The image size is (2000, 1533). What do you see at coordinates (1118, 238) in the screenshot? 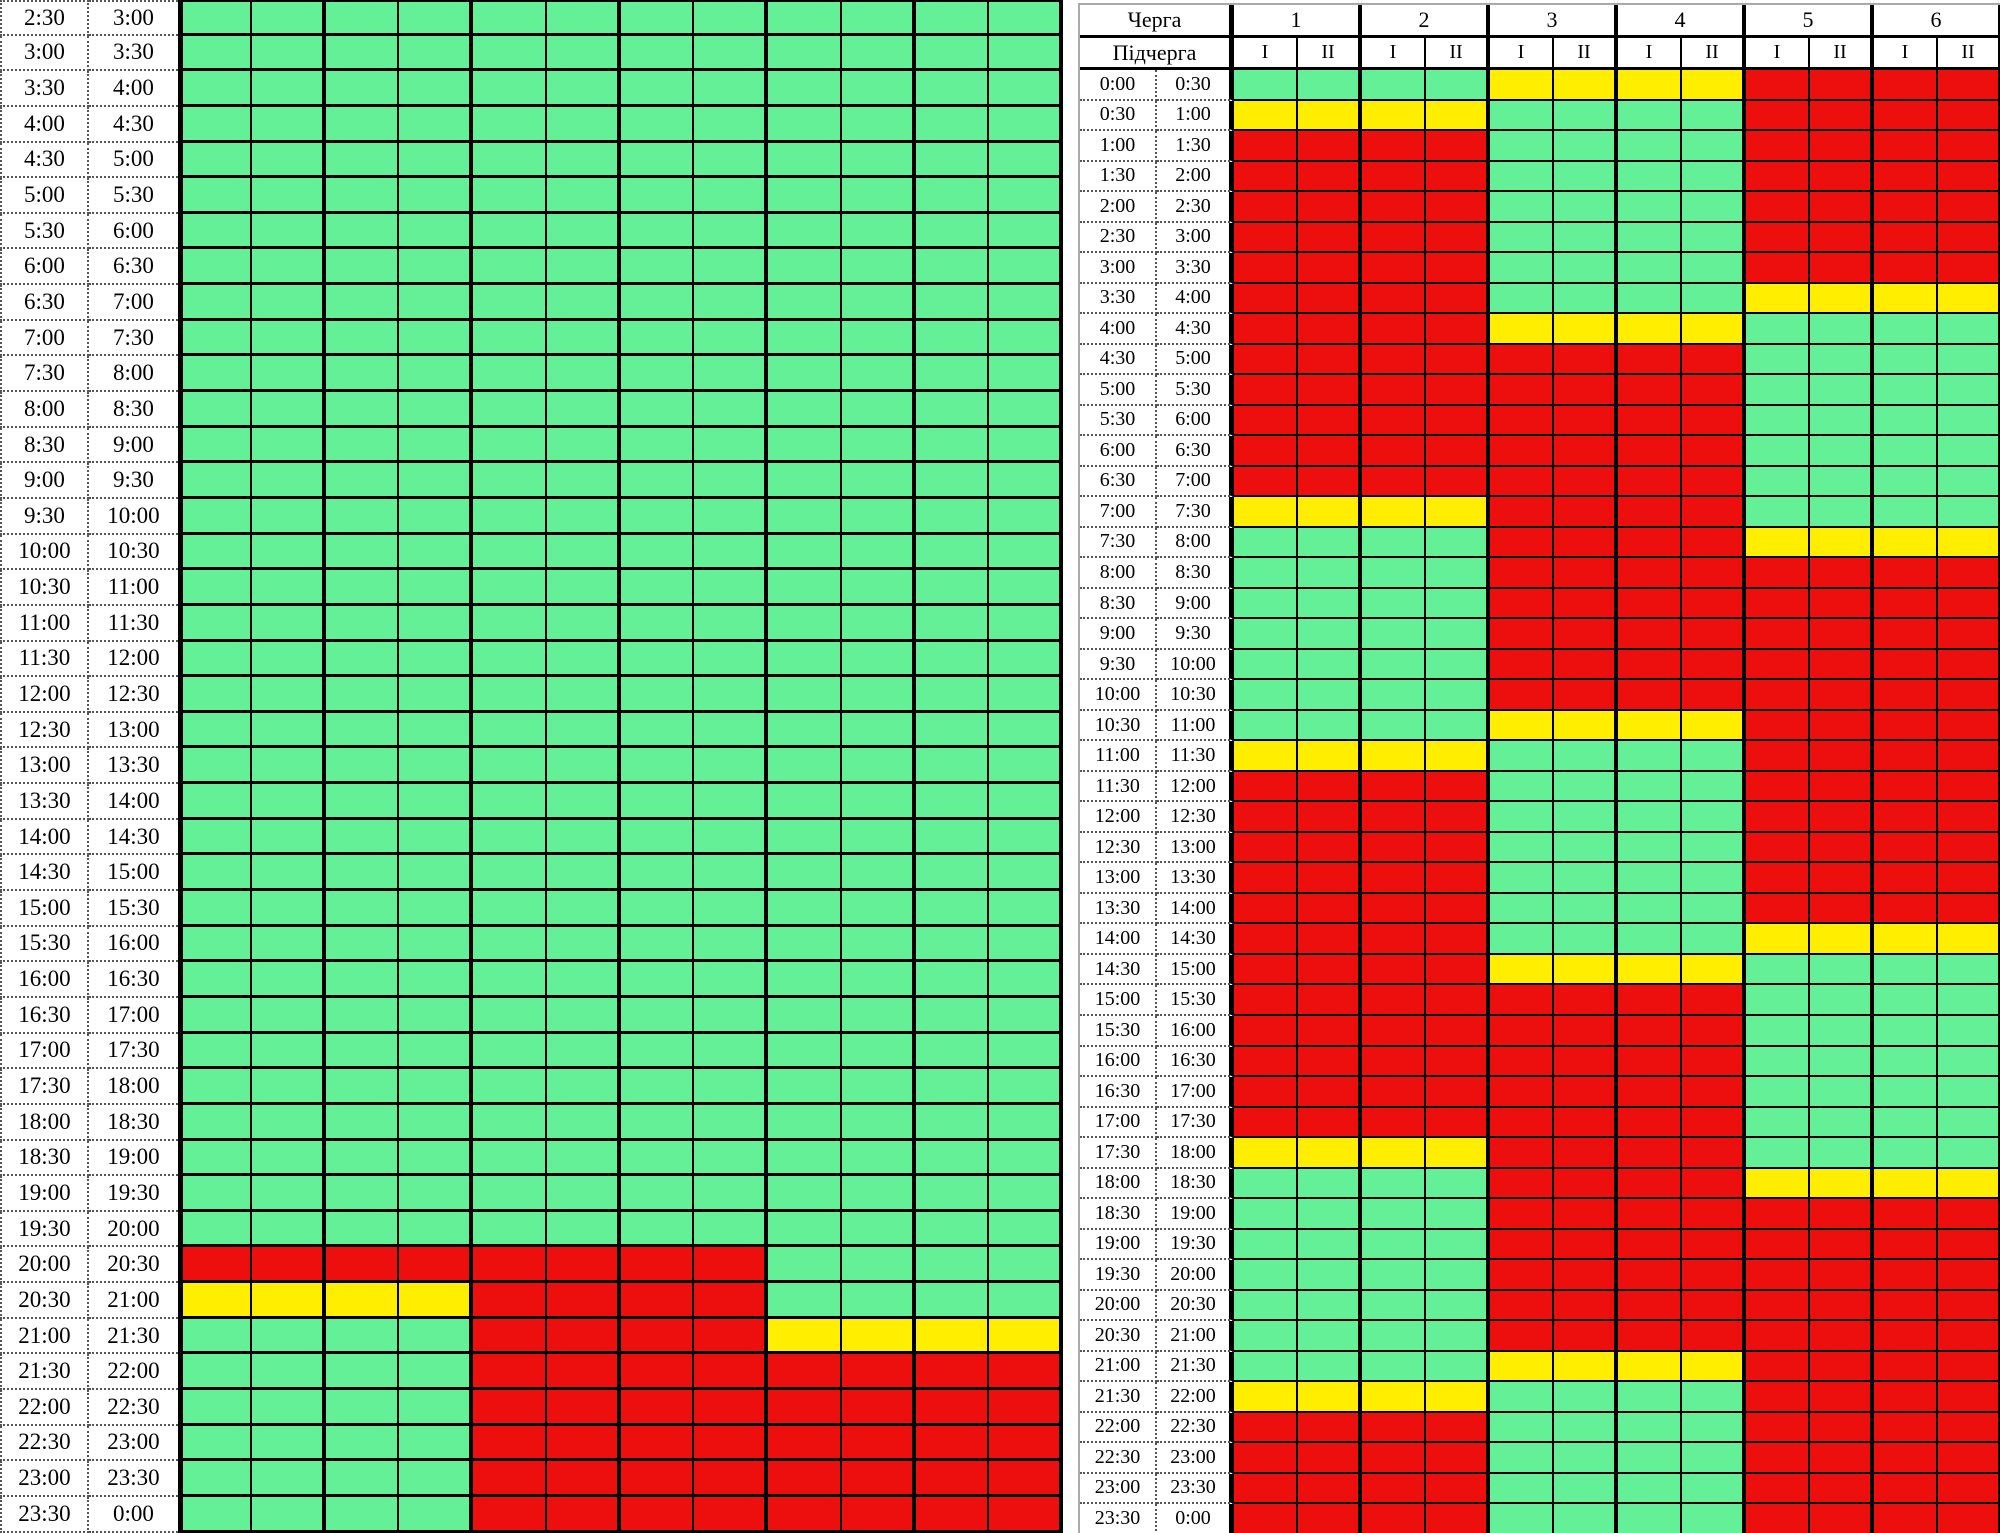
I see `time-start-cell: 2:30` at bounding box center [1118, 238].